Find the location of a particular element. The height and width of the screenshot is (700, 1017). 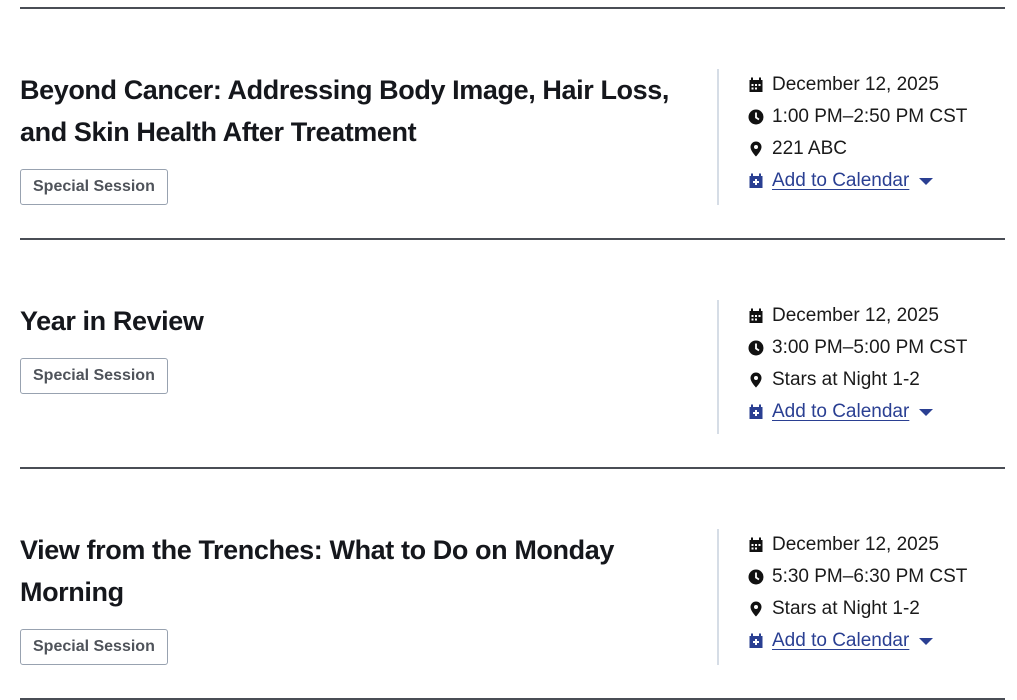

session-title: Year in Review is located at coordinates (112, 321).